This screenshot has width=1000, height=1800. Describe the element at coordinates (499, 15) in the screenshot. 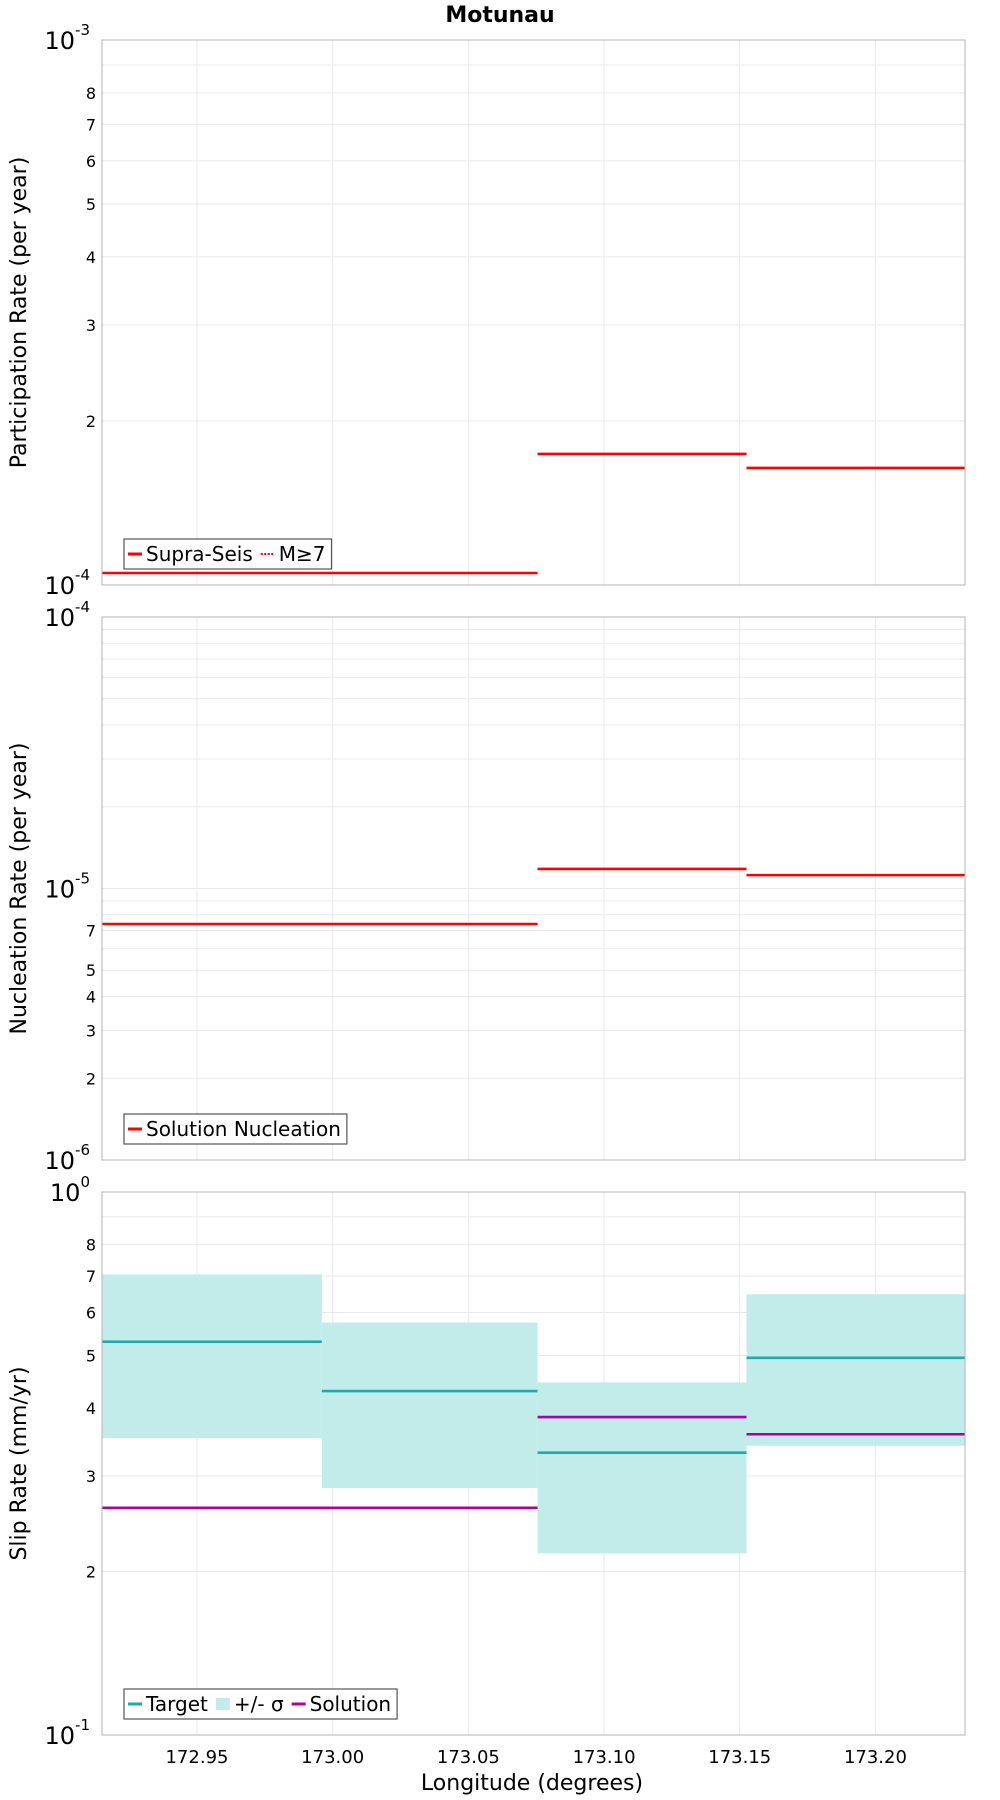

I see `chart-title: Motunau` at that location.